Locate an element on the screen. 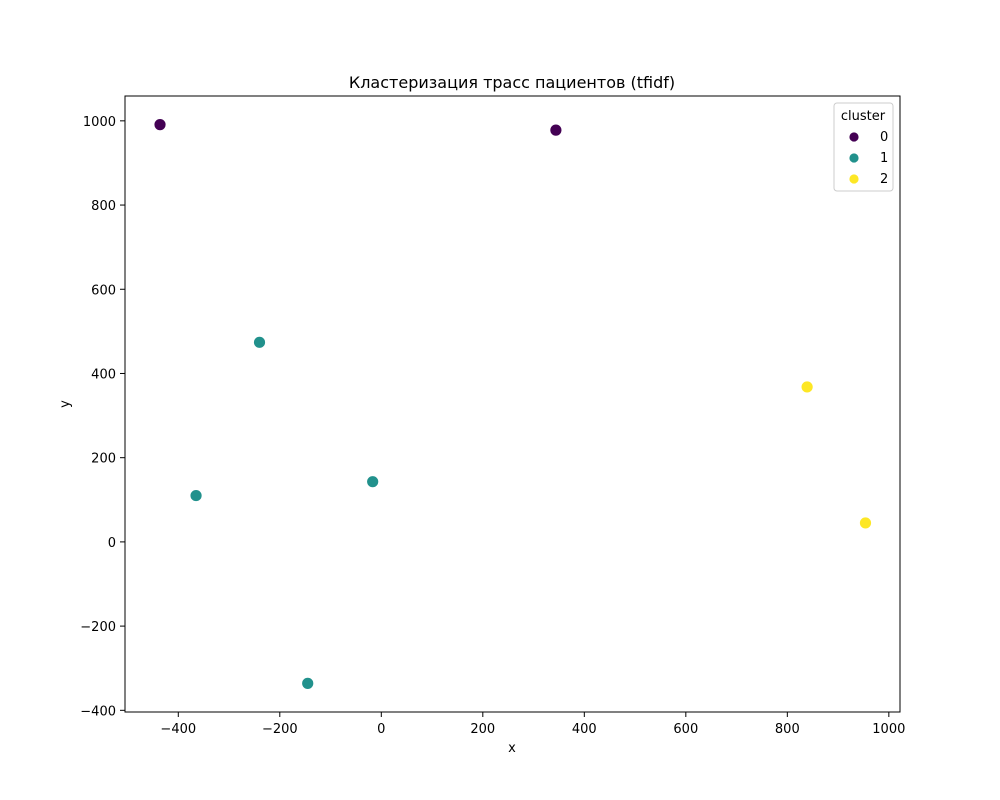 This screenshot has width=1000, height=800. legend-label: 0 is located at coordinates (884, 137).